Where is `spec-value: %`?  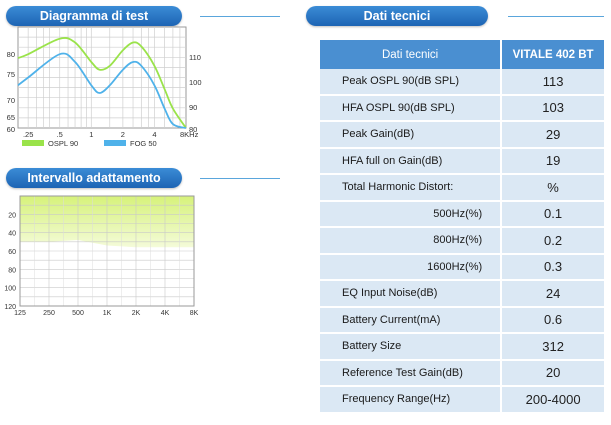
spec-value: % is located at coordinates (553, 188).